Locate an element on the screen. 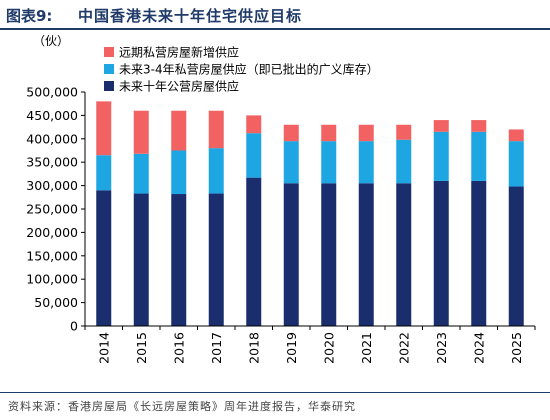  x-tick-label: 2022 is located at coordinates (403, 348).